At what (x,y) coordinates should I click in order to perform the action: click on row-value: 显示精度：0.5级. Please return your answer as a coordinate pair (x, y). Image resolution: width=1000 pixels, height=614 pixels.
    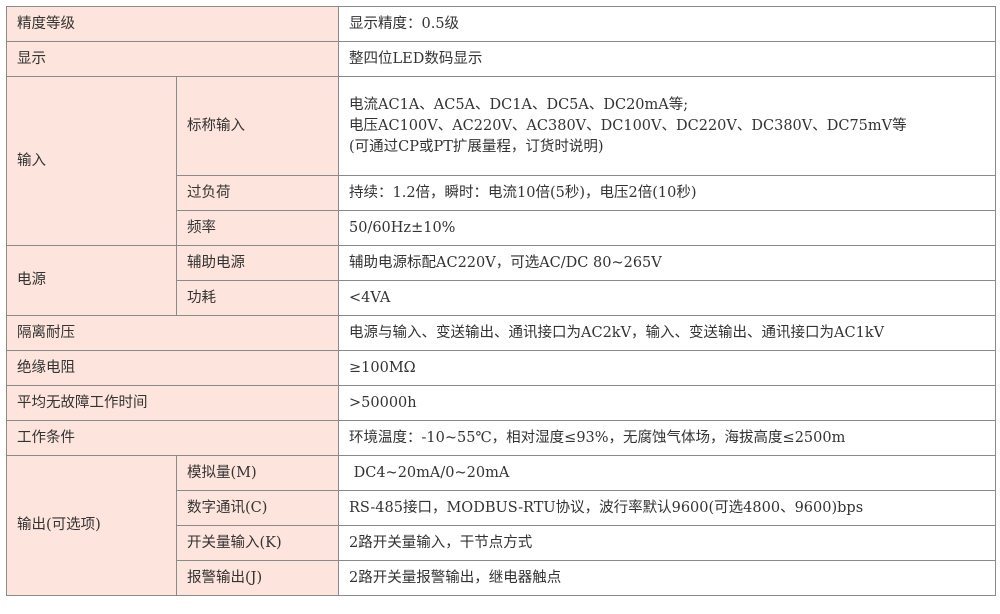
    Looking at the image, I should click on (667, 24).